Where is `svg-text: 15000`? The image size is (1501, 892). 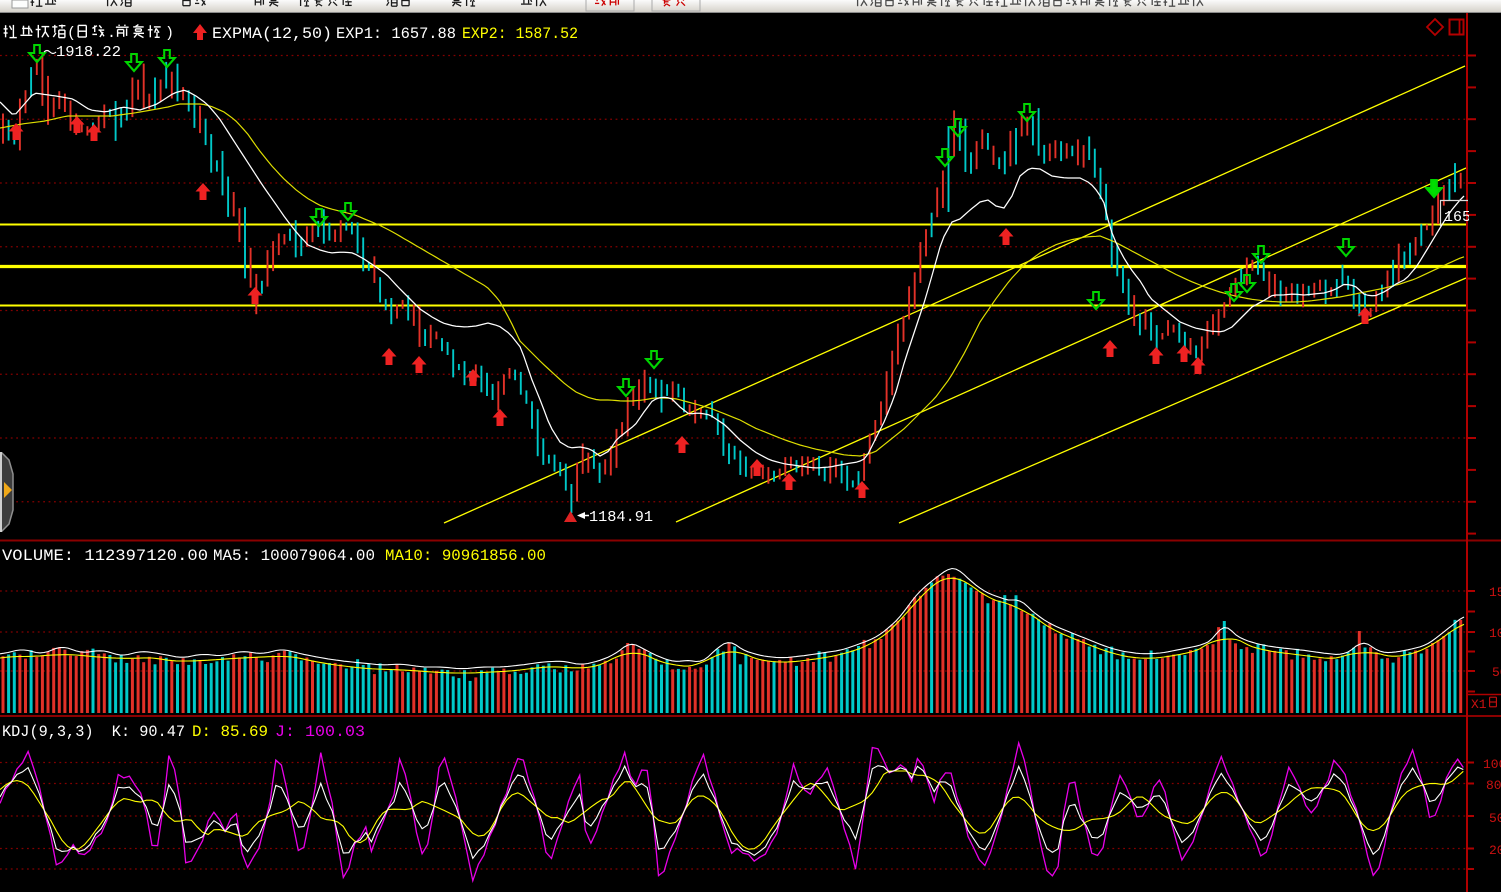
svg-text: 15000 is located at coordinates (1495, 592).